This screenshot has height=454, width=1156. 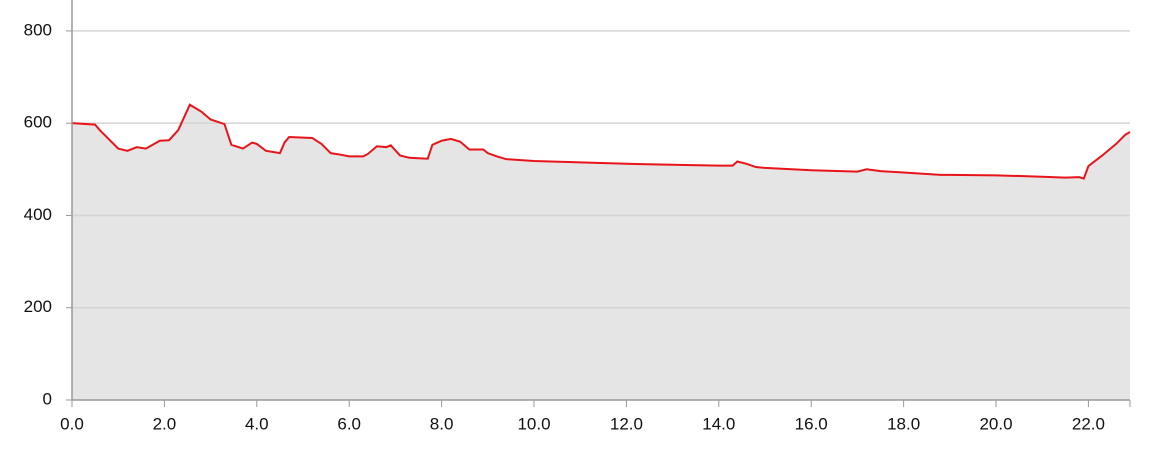 What do you see at coordinates (38, 214) in the screenshot?
I see `y-tick-label: 400` at bounding box center [38, 214].